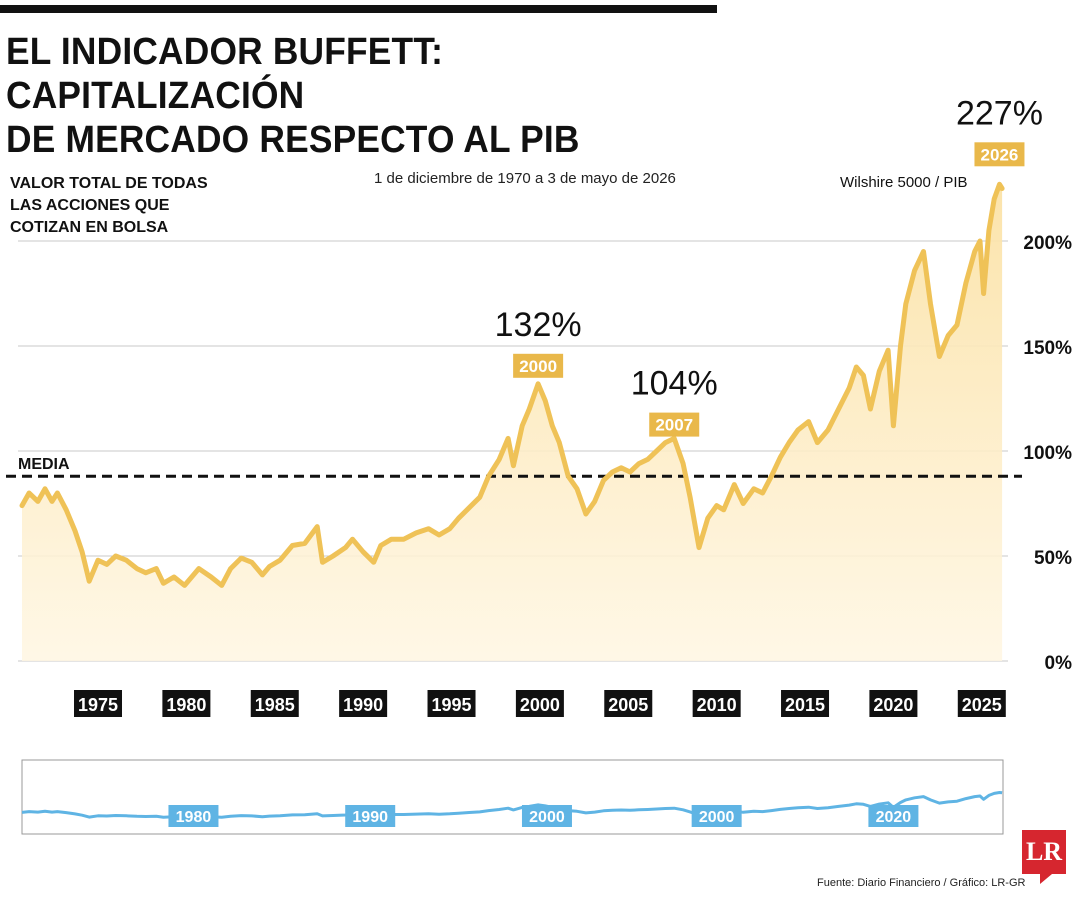 Image resolution: width=1080 pixels, height=900 pixels. What do you see at coordinates (293, 140) in the screenshot?
I see `chart-title-line-2: DE MERCADO RESPECTO AL PIB` at bounding box center [293, 140].